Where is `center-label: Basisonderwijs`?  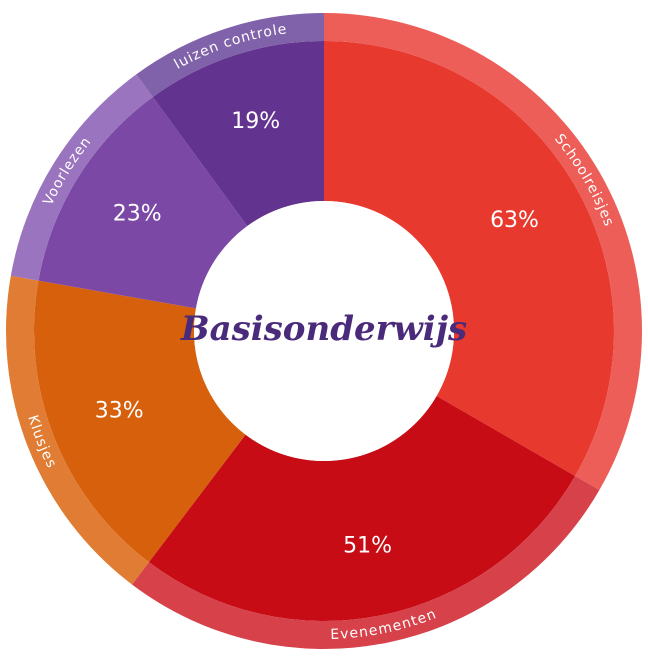 center-label: Basisonderwijs is located at coordinates (323, 329).